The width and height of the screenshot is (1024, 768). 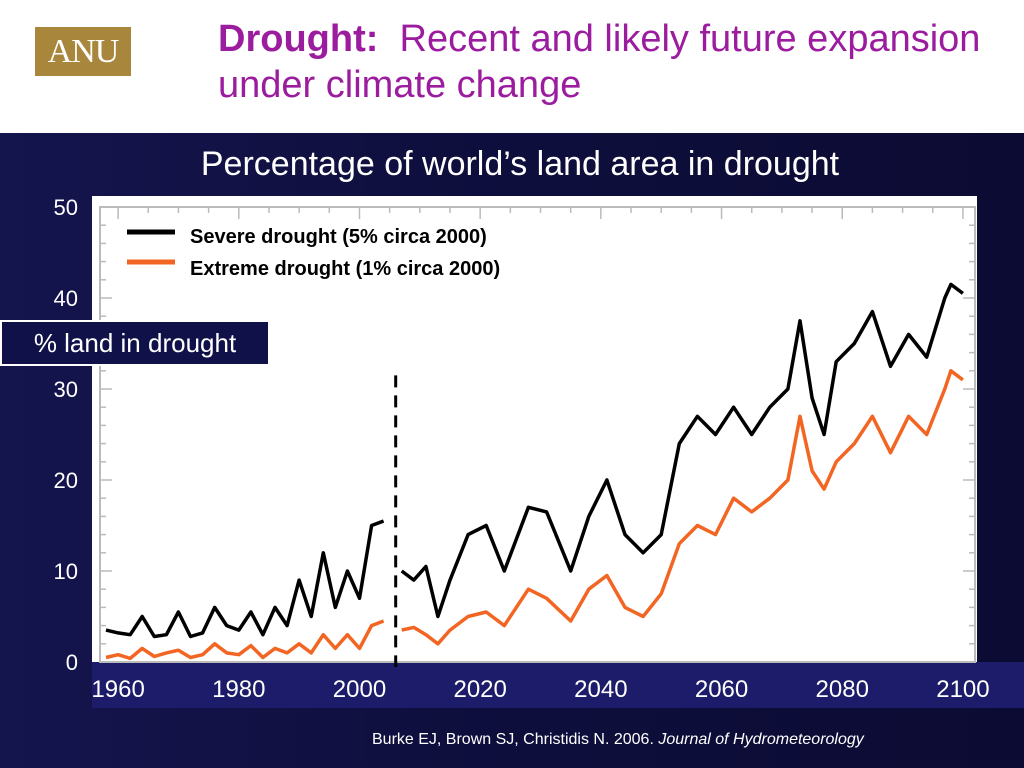 What do you see at coordinates (66, 571) in the screenshot?
I see `y-tick-label: 10` at bounding box center [66, 571].